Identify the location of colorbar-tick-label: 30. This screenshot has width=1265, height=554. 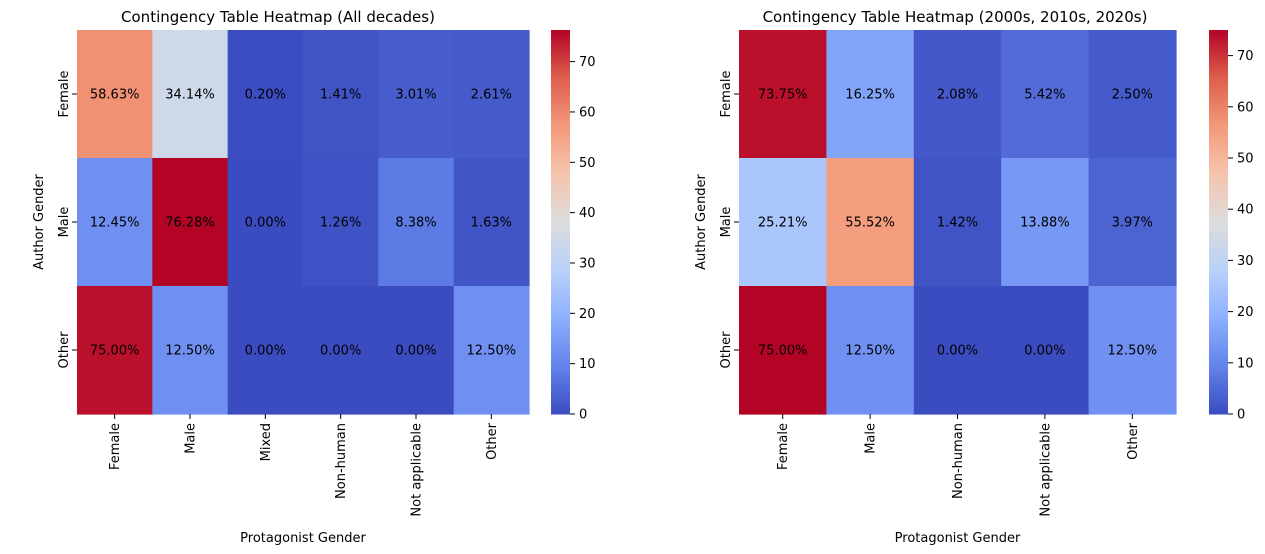
(587, 263).